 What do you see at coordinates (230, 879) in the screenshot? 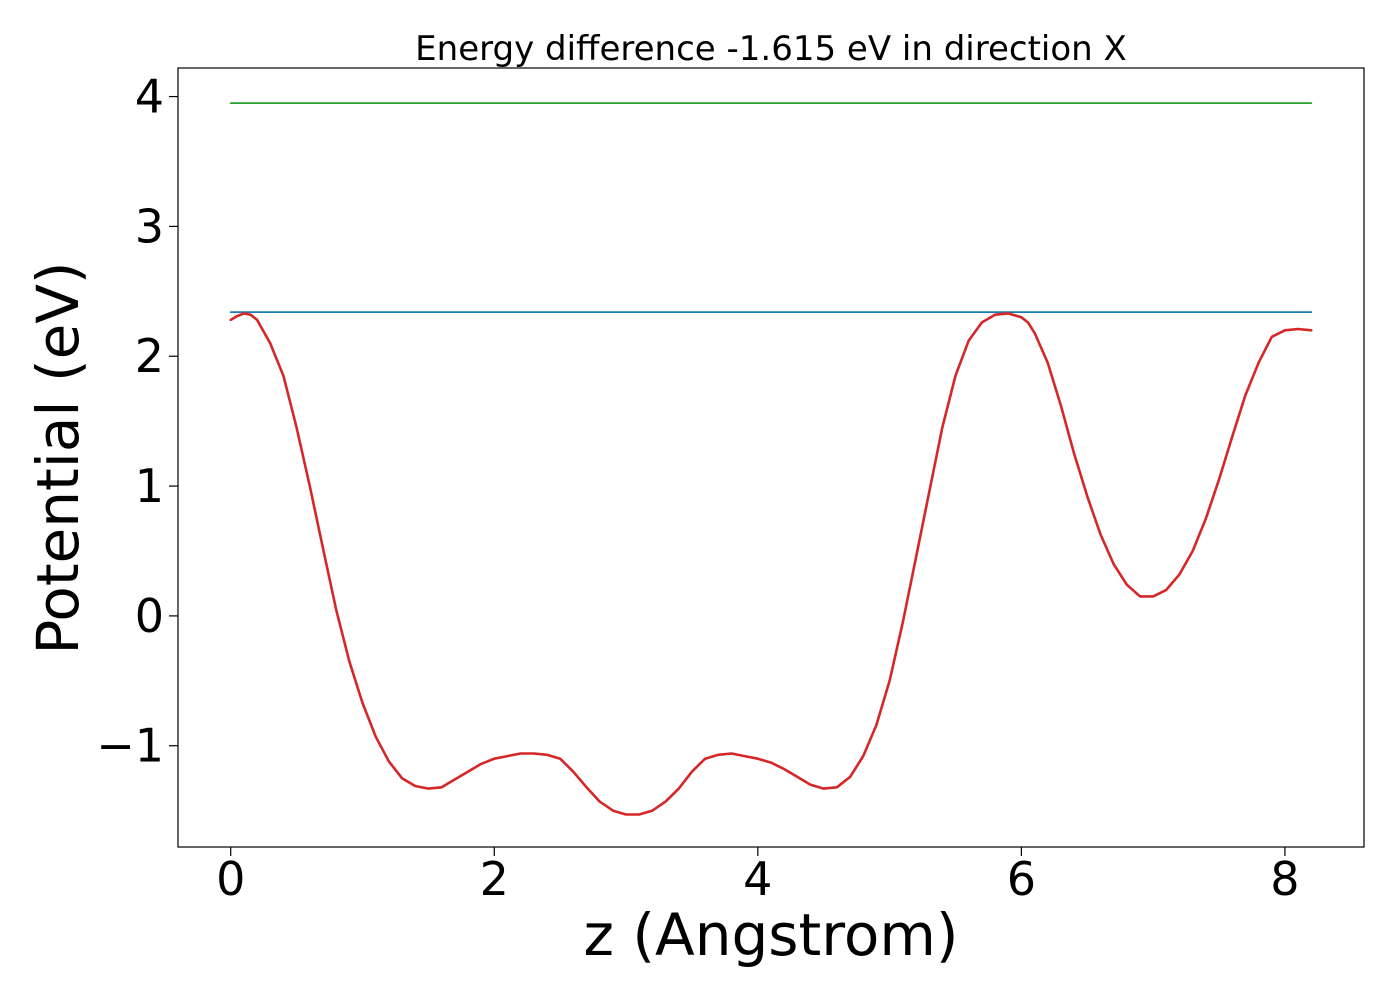
I see `x-tick-label: 0` at bounding box center [230, 879].